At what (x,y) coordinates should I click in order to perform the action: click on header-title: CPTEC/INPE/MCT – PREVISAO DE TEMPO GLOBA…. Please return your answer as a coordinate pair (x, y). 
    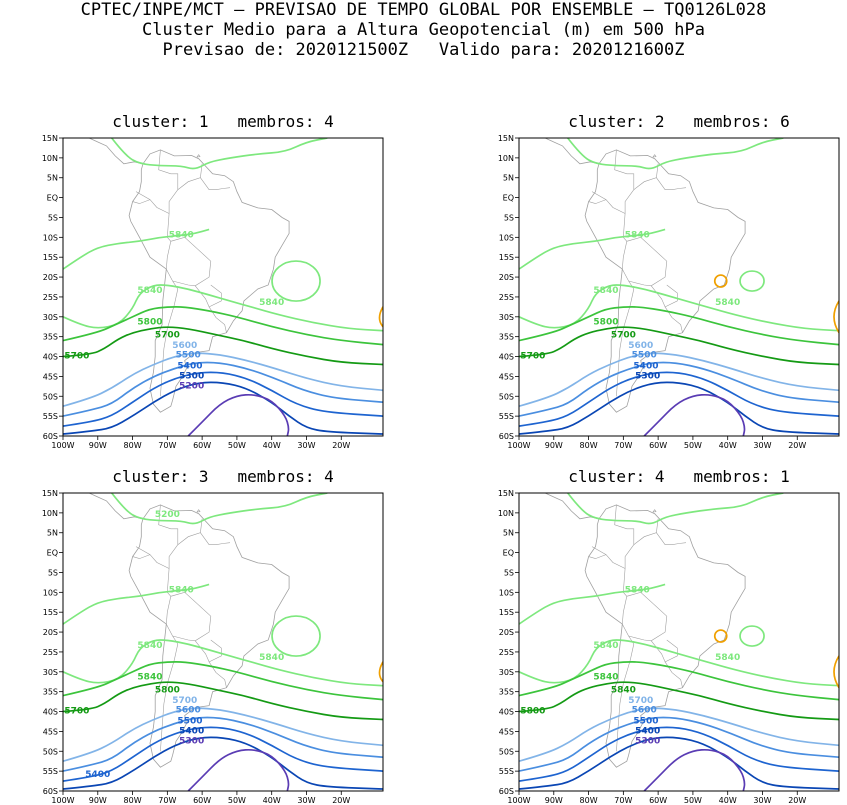
    Looking at the image, I should click on (423, 10).